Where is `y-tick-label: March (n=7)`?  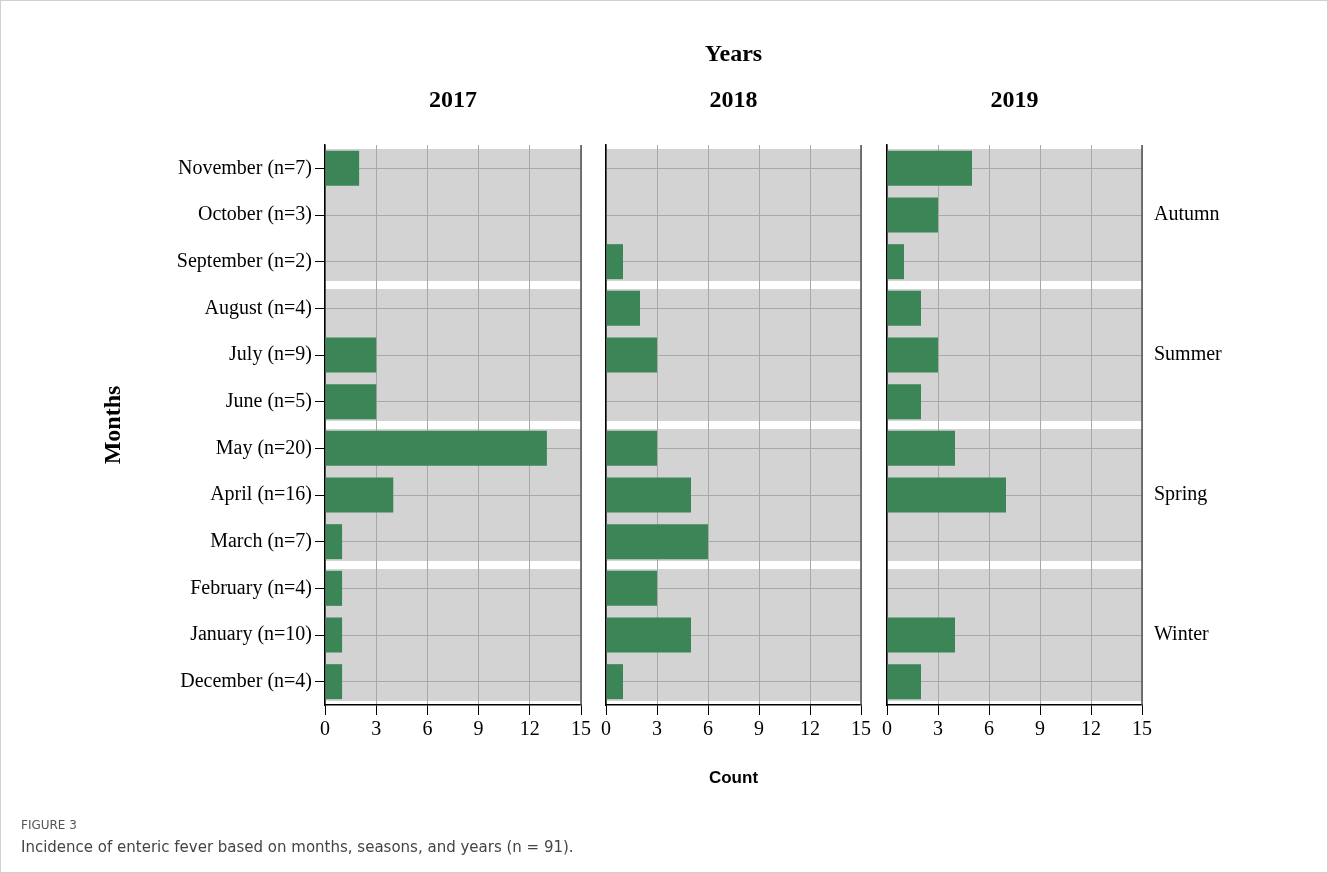 y-tick-label: March (n=7) is located at coordinates (261, 540).